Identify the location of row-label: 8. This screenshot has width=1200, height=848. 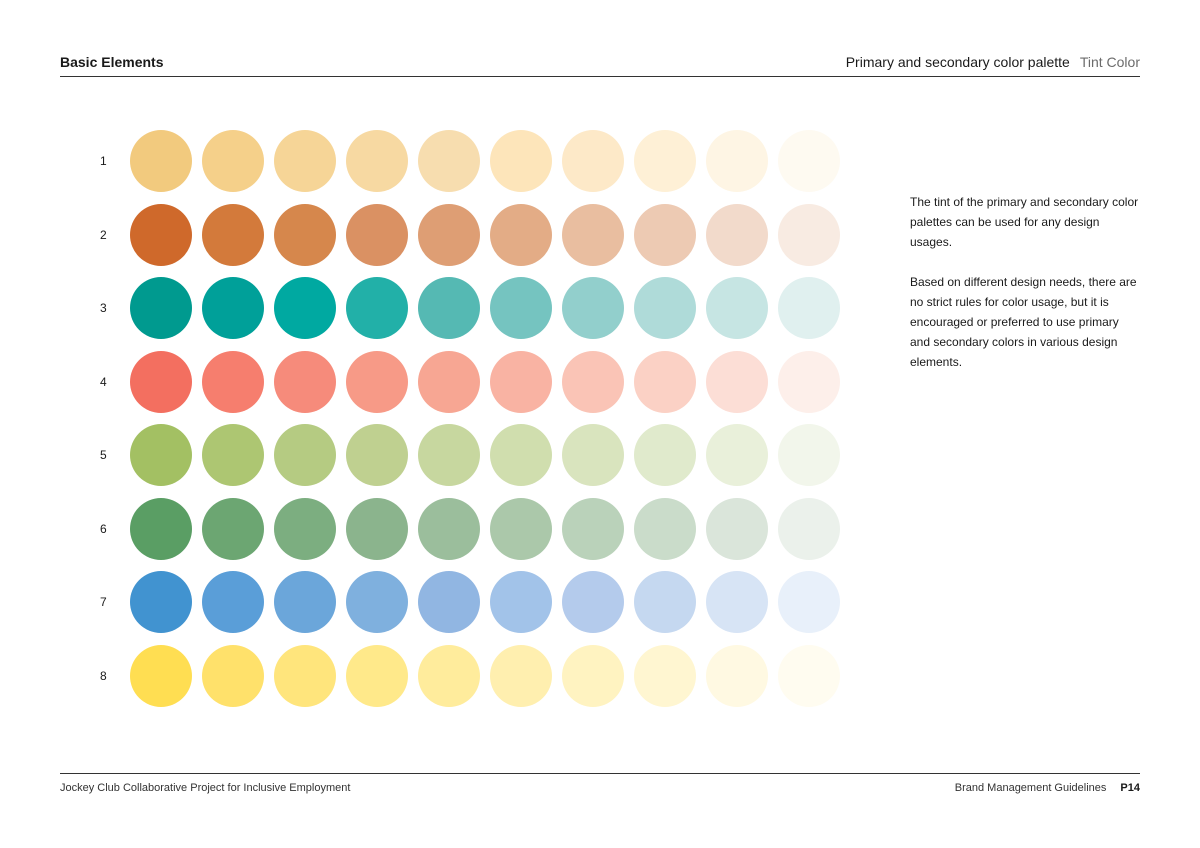
(103, 675).